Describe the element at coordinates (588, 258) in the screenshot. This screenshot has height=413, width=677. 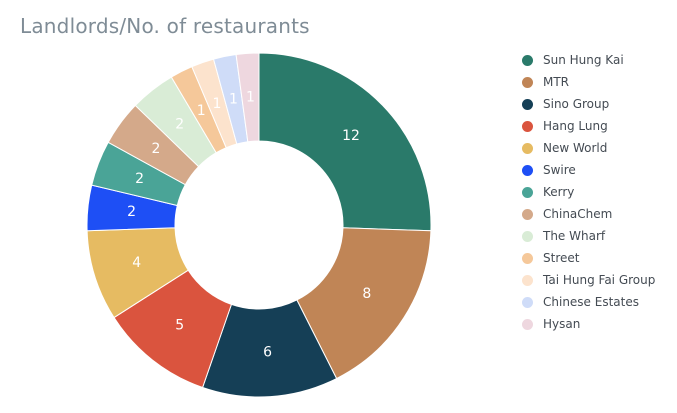
I see `legend-item-street: Street` at that location.